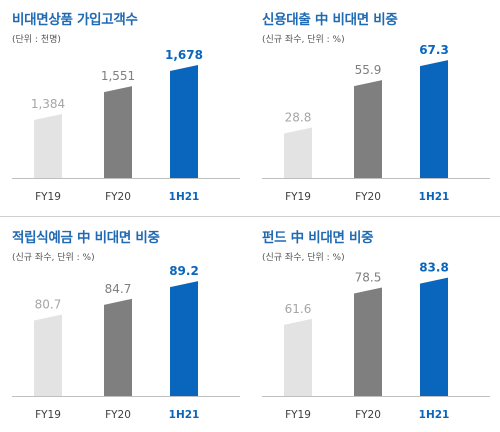 The height and width of the screenshot is (432, 500). What do you see at coordinates (298, 309) in the screenshot?
I see `value-label: 61.6` at bounding box center [298, 309].